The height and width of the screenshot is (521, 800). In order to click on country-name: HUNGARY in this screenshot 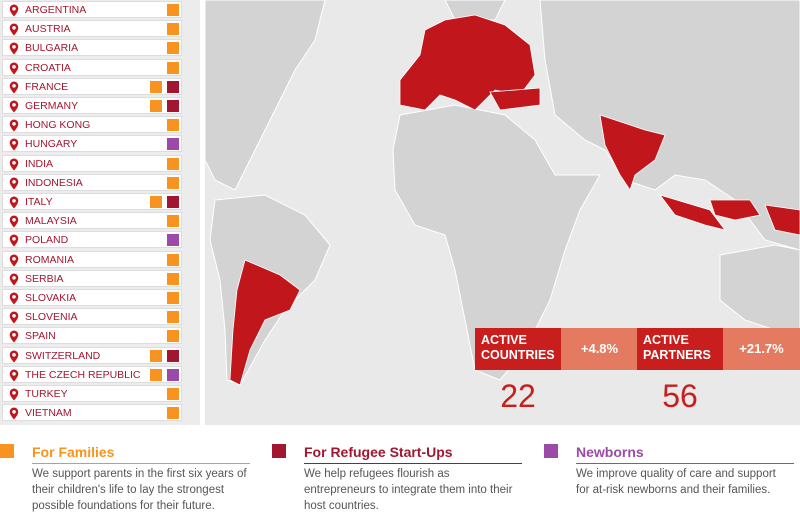, I will do `click(51, 144)`.